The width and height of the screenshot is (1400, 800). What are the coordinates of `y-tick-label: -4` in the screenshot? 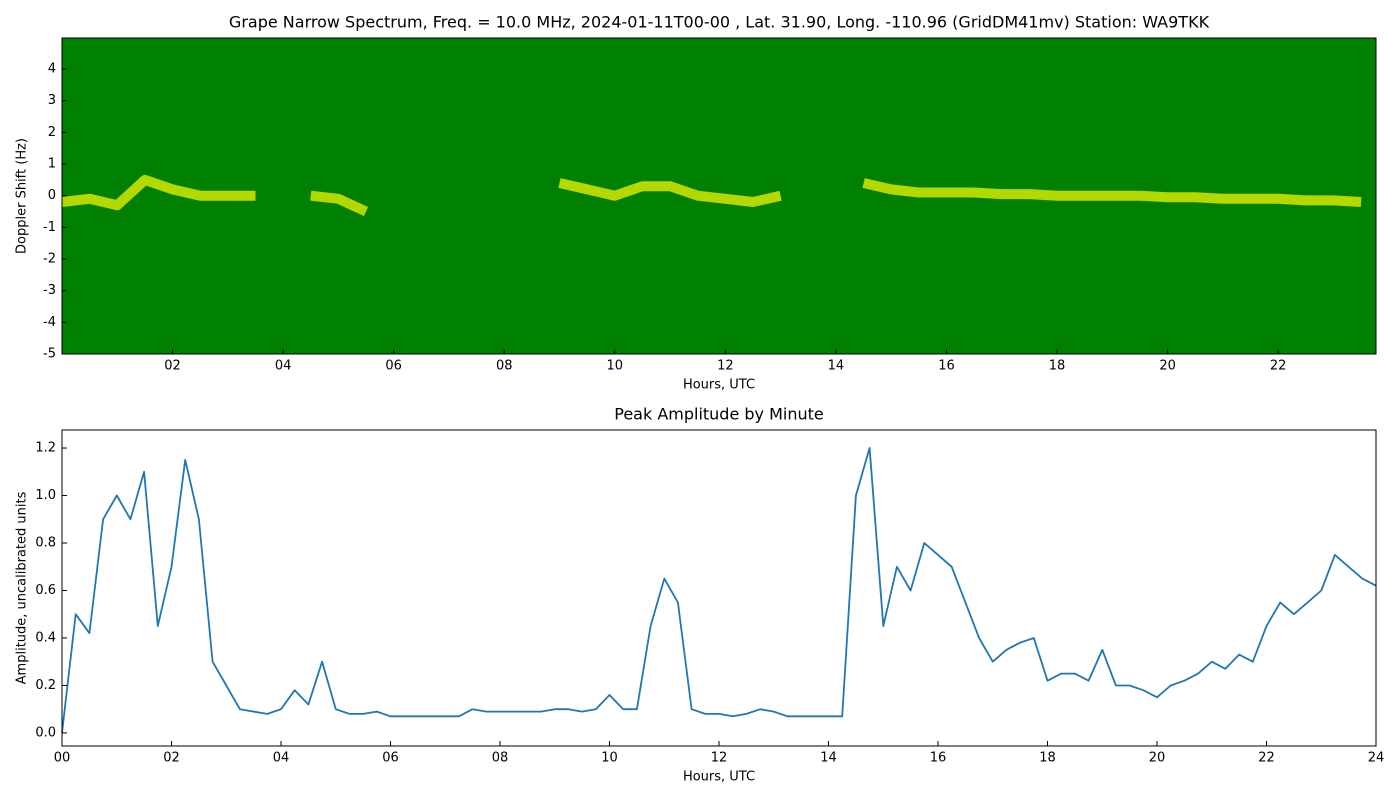 It's located at (49, 322).